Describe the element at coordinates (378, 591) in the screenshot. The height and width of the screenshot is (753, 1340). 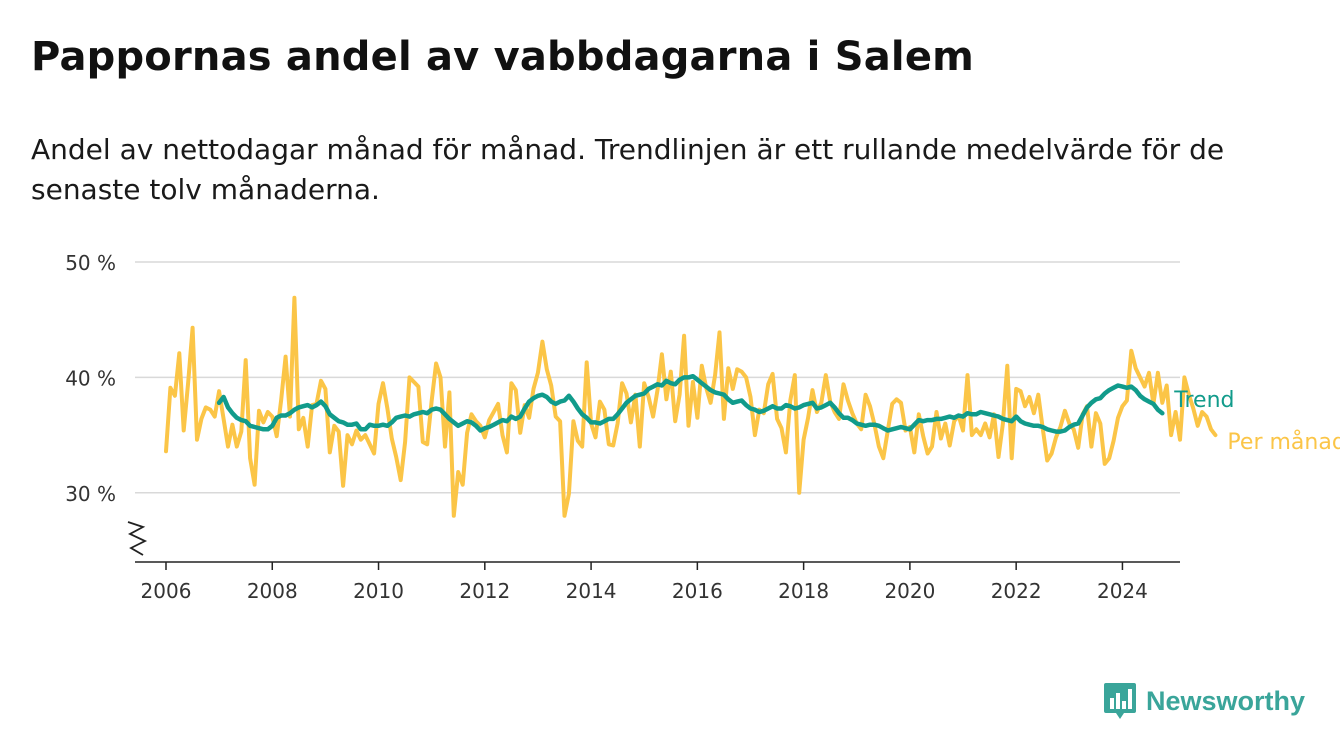
I see `x-tick-label: 2010` at that location.